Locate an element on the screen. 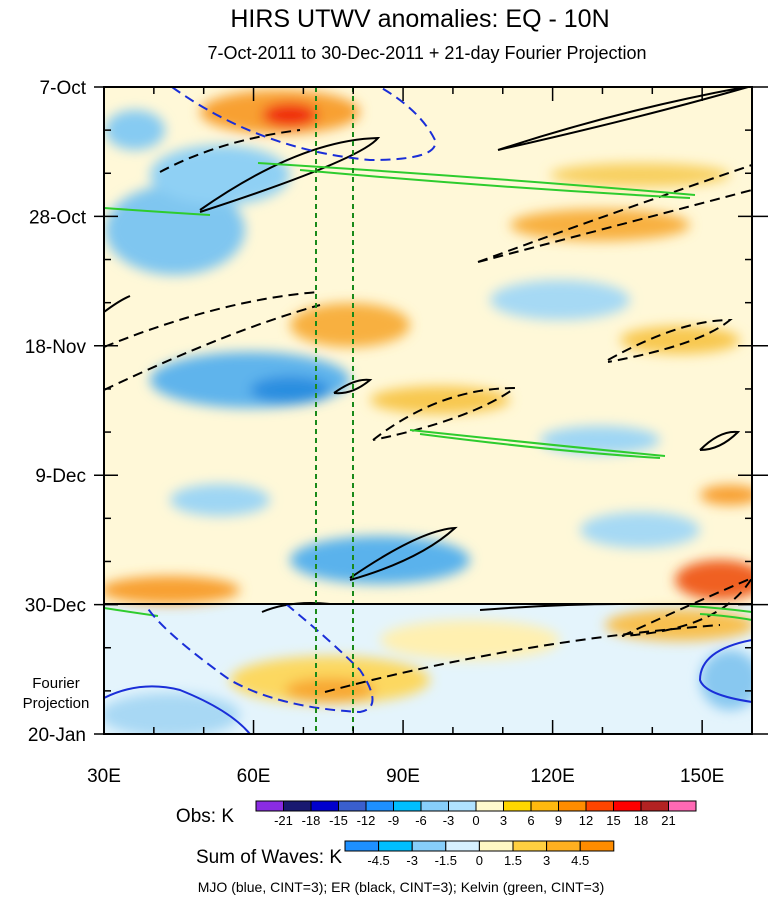 The height and width of the screenshot is (900, 771). legend-tick-label: -18 is located at coordinates (311, 820).